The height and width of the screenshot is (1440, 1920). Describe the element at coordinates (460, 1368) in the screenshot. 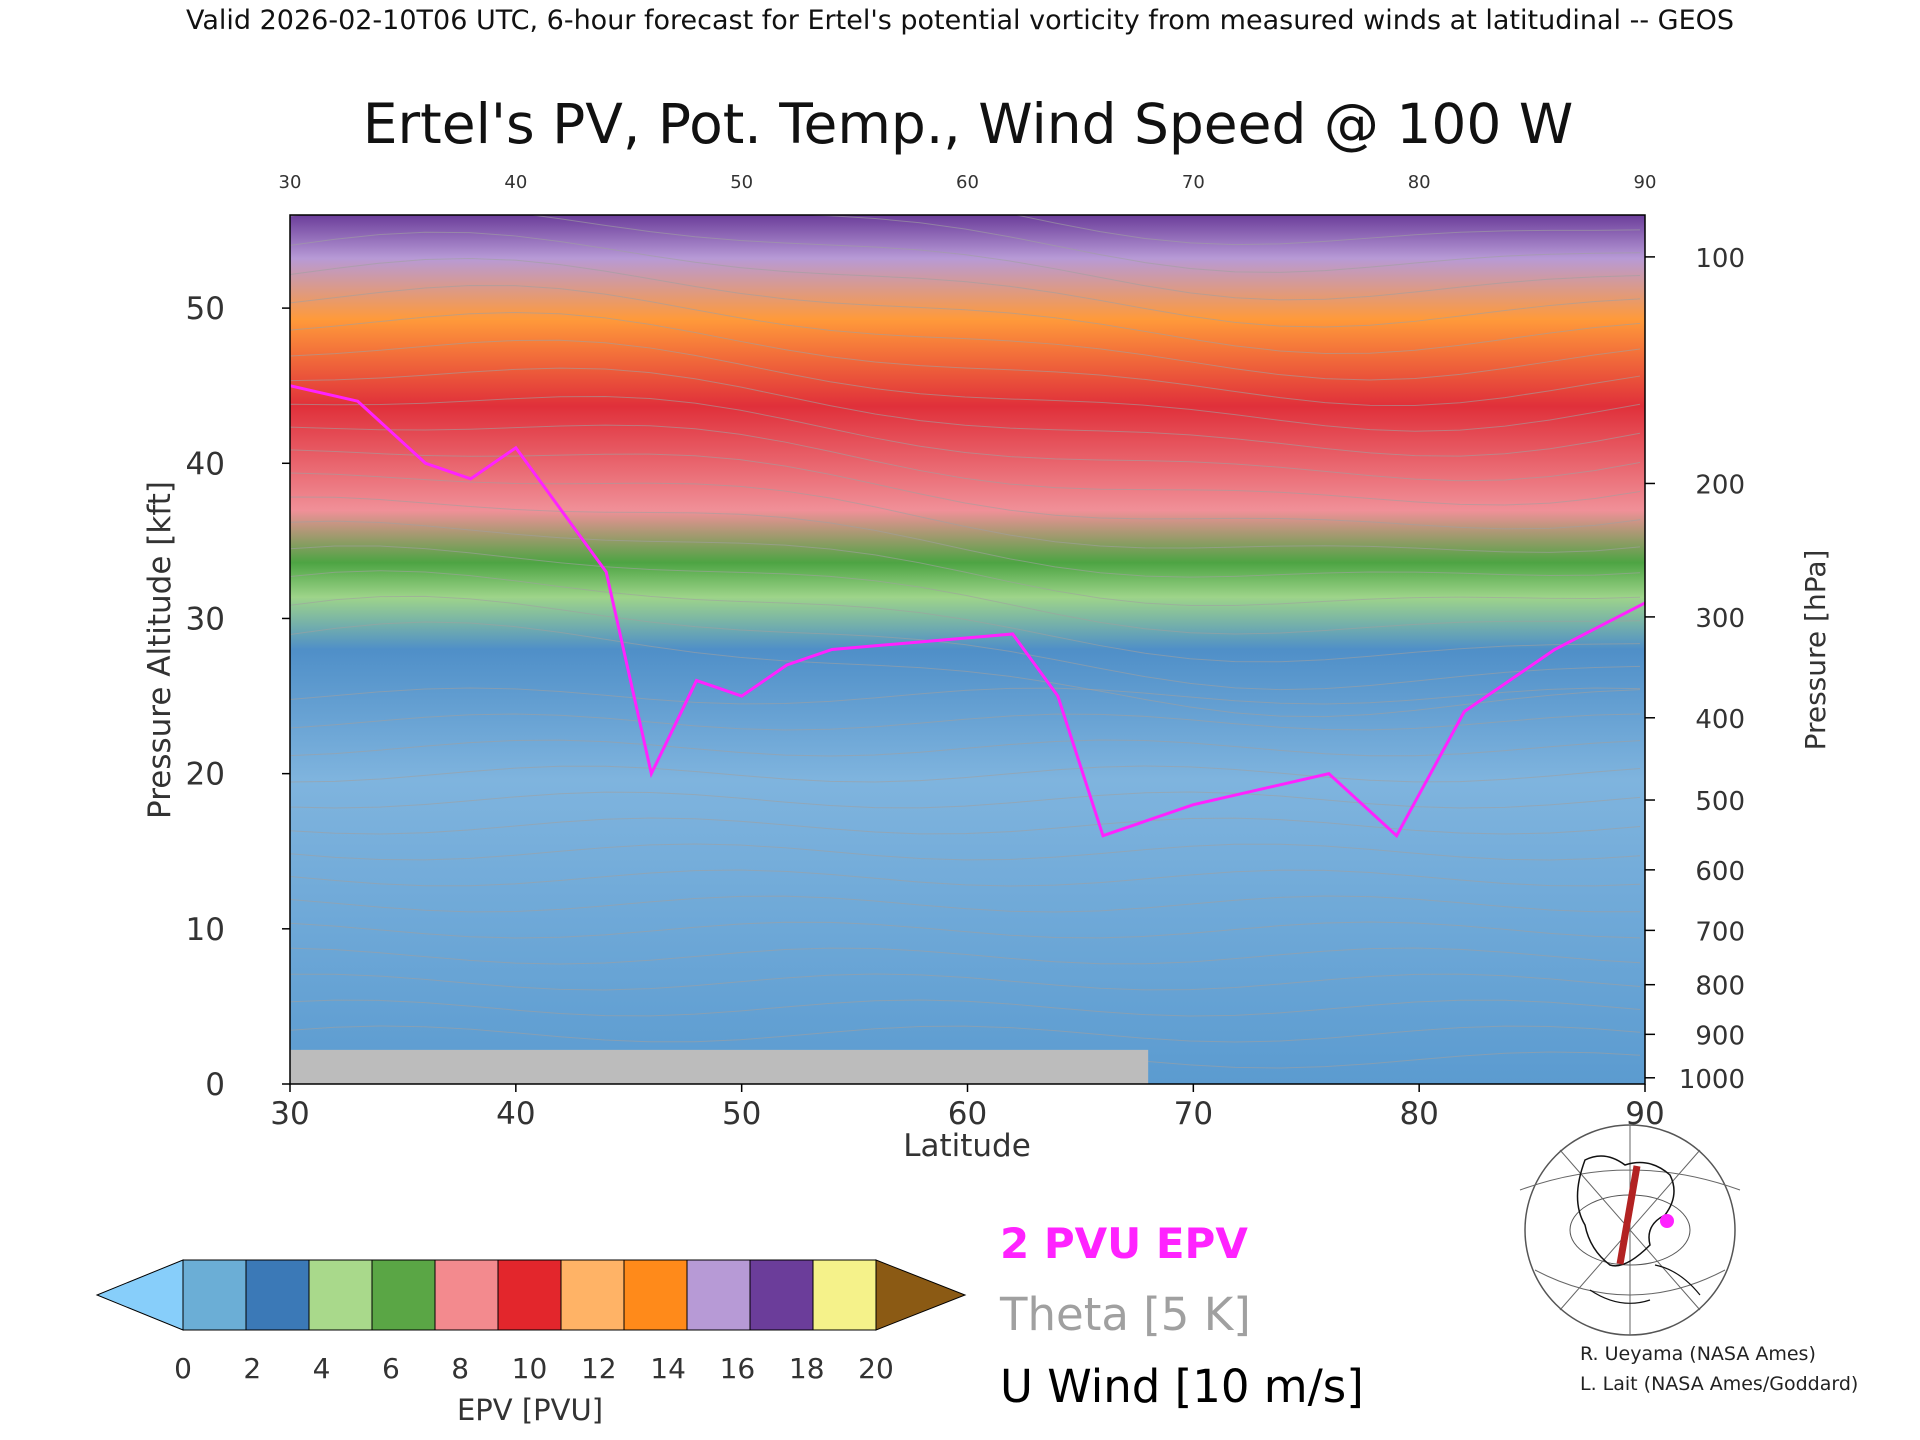

I see `colorbar-tick-label: 8` at that location.